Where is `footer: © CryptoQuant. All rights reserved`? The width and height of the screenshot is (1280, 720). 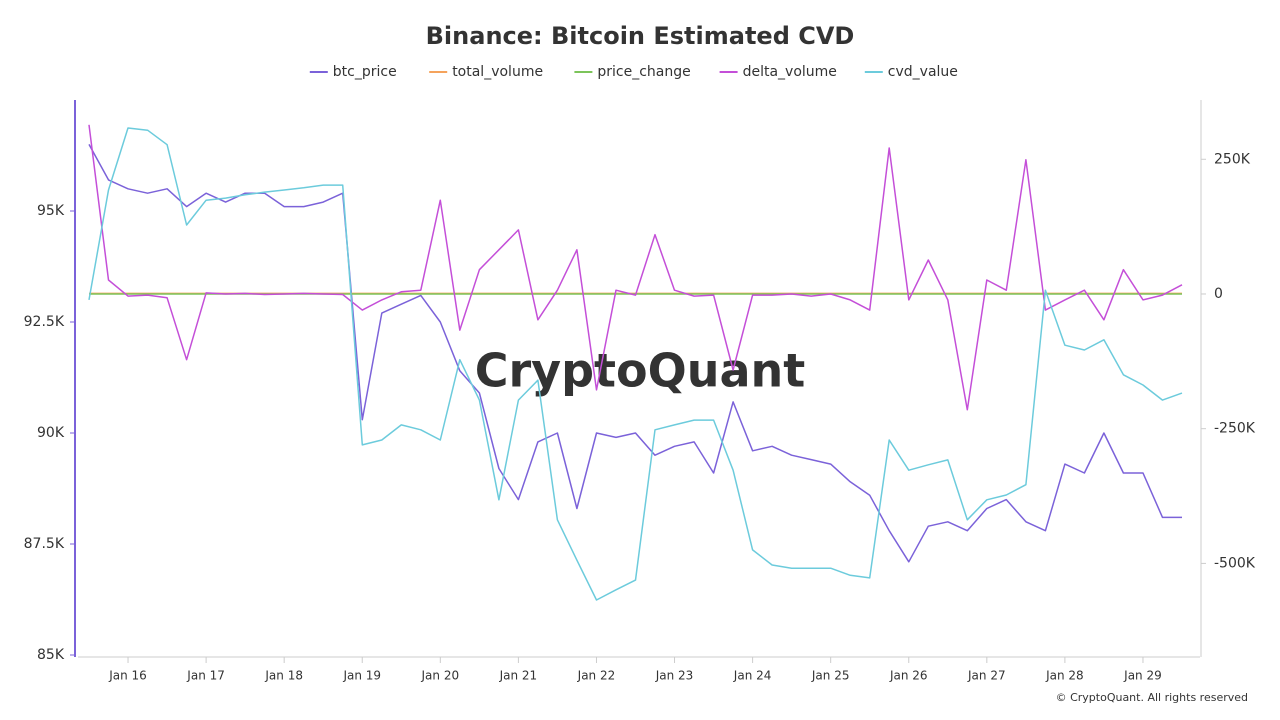 footer: © CryptoQuant. All rights reserved is located at coordinates (1152, 697).